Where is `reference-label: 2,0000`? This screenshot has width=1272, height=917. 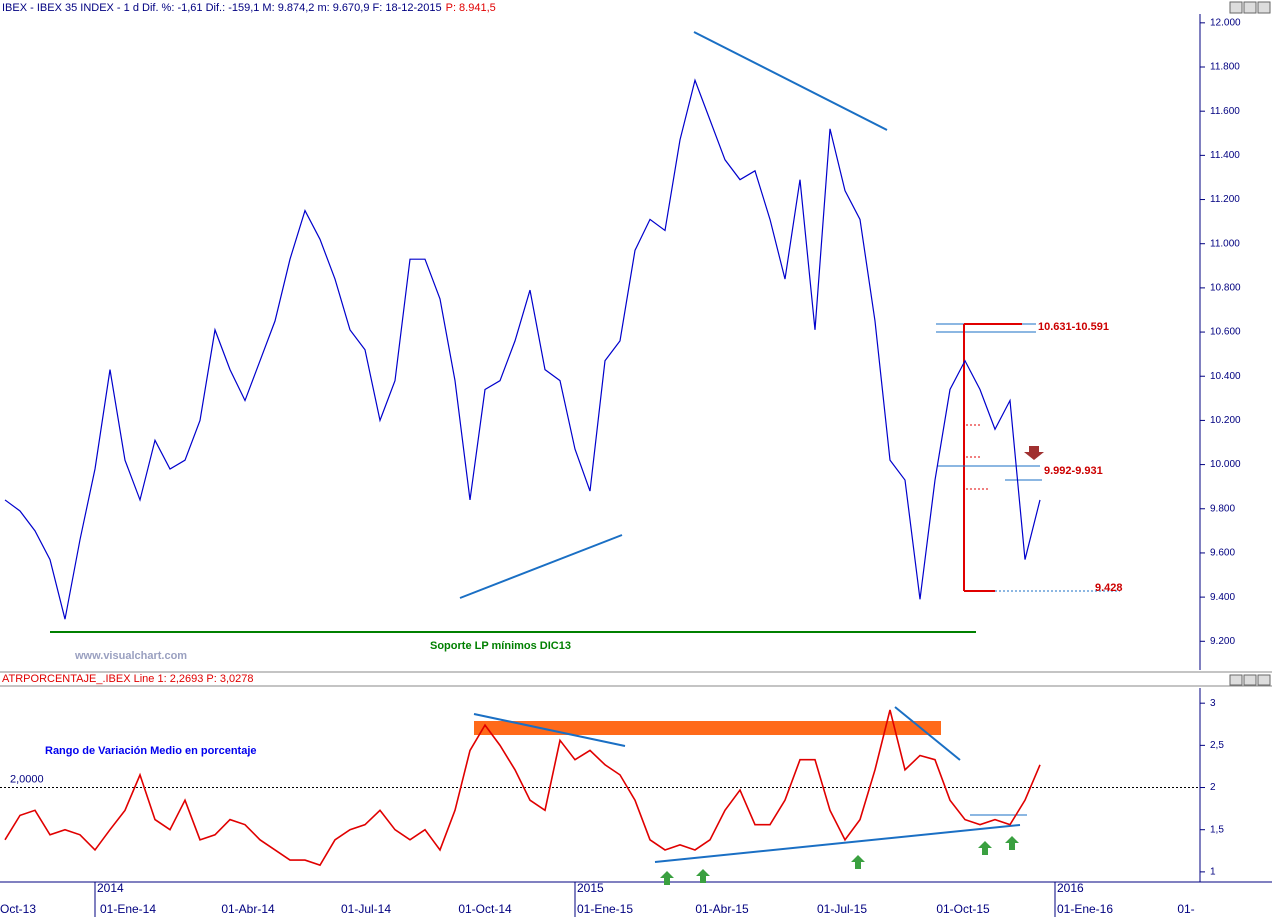 reference-label: 2,0000 is located at coordinates (27, 779).